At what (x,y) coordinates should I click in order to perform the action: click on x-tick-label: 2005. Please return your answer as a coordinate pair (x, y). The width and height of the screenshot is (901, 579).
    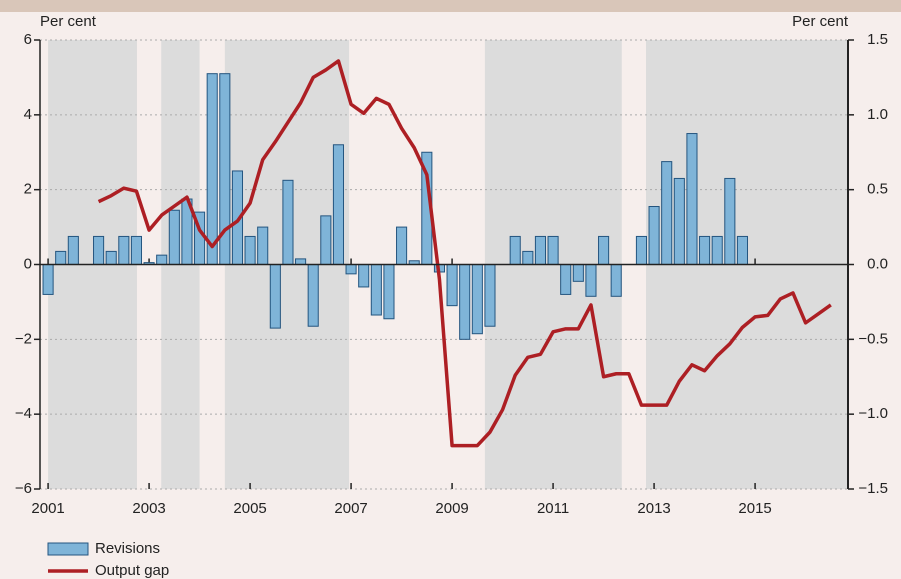
    Looking at the image, I should click on (249, 508).